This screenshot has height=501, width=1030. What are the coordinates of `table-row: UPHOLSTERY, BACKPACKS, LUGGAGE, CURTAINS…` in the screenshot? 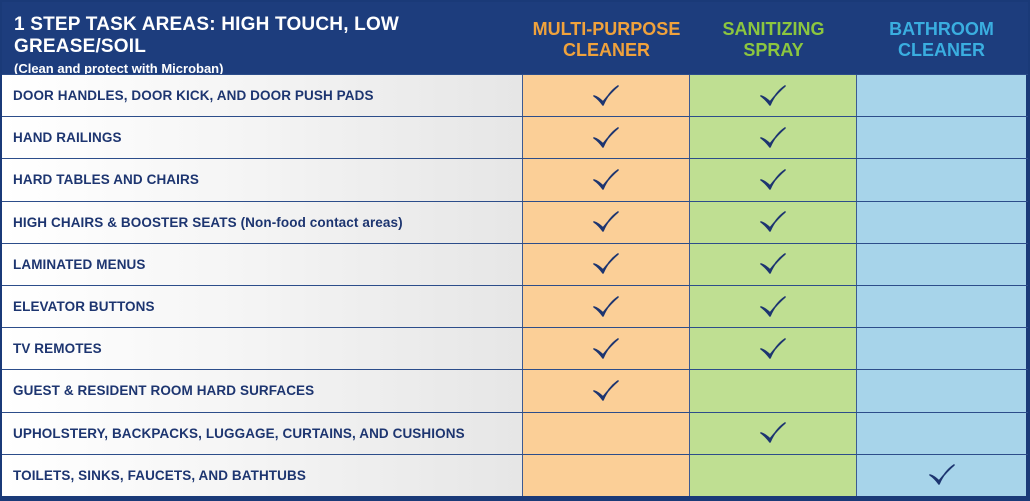 It's located at (515, 432).